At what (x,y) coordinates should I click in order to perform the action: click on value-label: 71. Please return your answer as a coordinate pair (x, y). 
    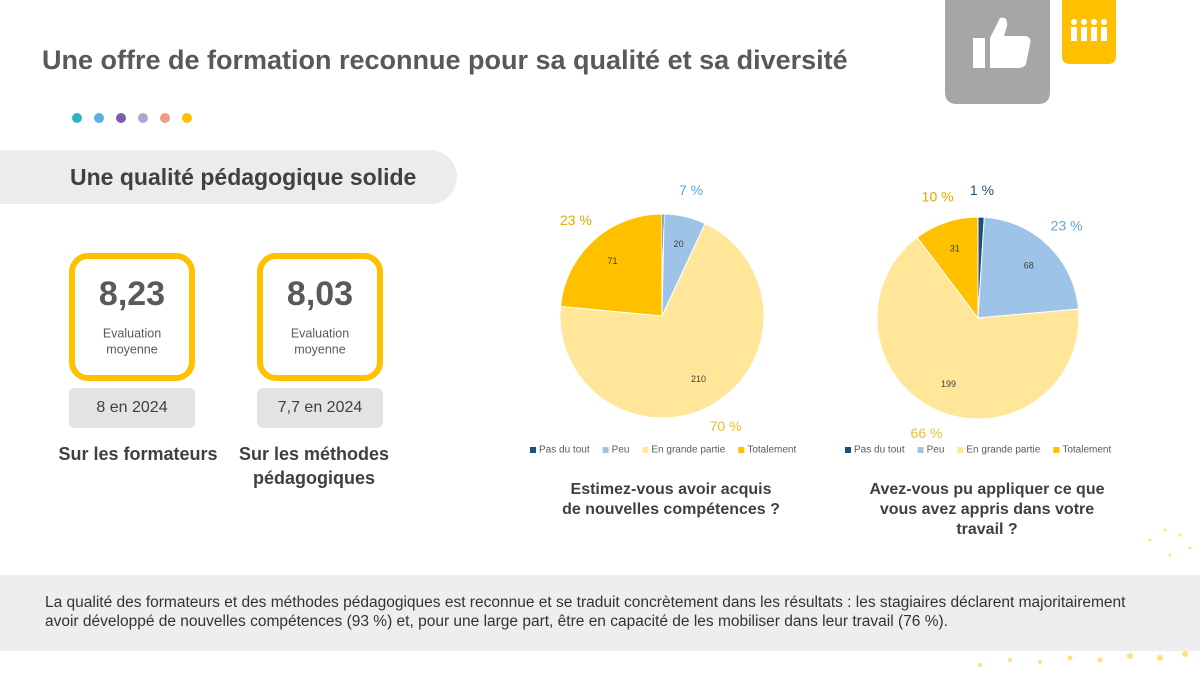
    Looking at the image, I should click on (613, 261).